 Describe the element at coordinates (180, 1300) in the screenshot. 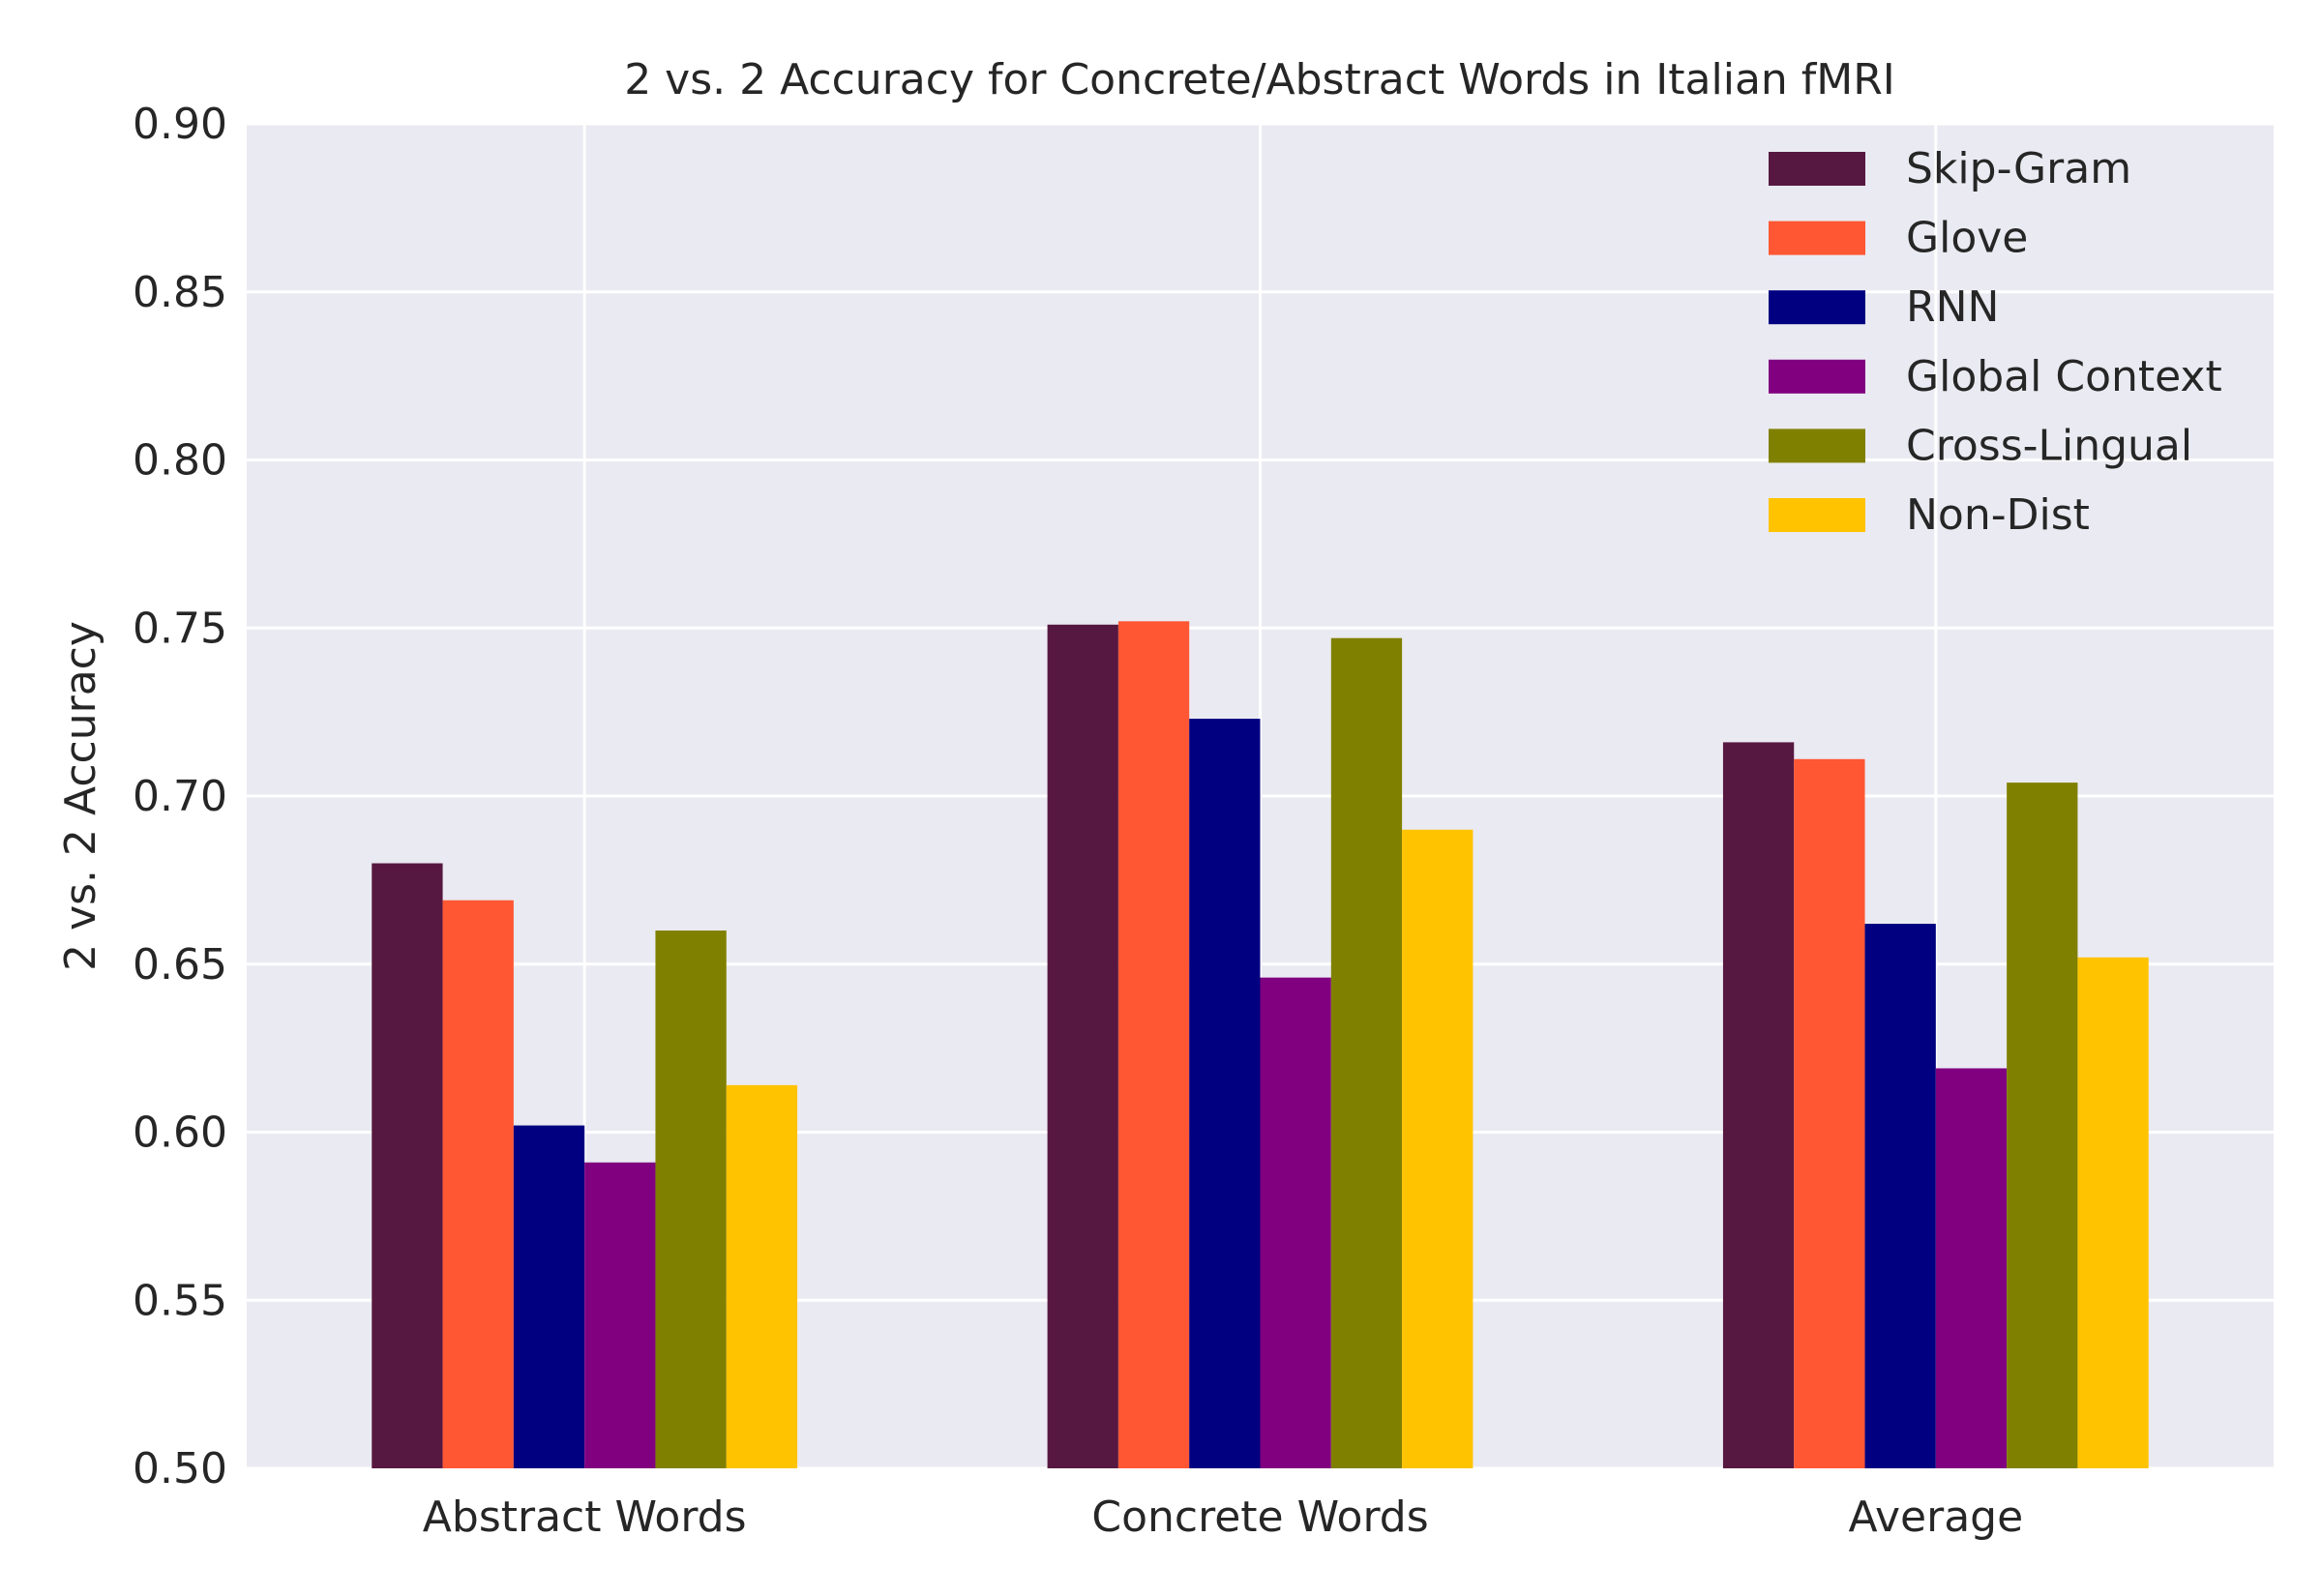

I see `y-tick-label: 0.55` at that location.